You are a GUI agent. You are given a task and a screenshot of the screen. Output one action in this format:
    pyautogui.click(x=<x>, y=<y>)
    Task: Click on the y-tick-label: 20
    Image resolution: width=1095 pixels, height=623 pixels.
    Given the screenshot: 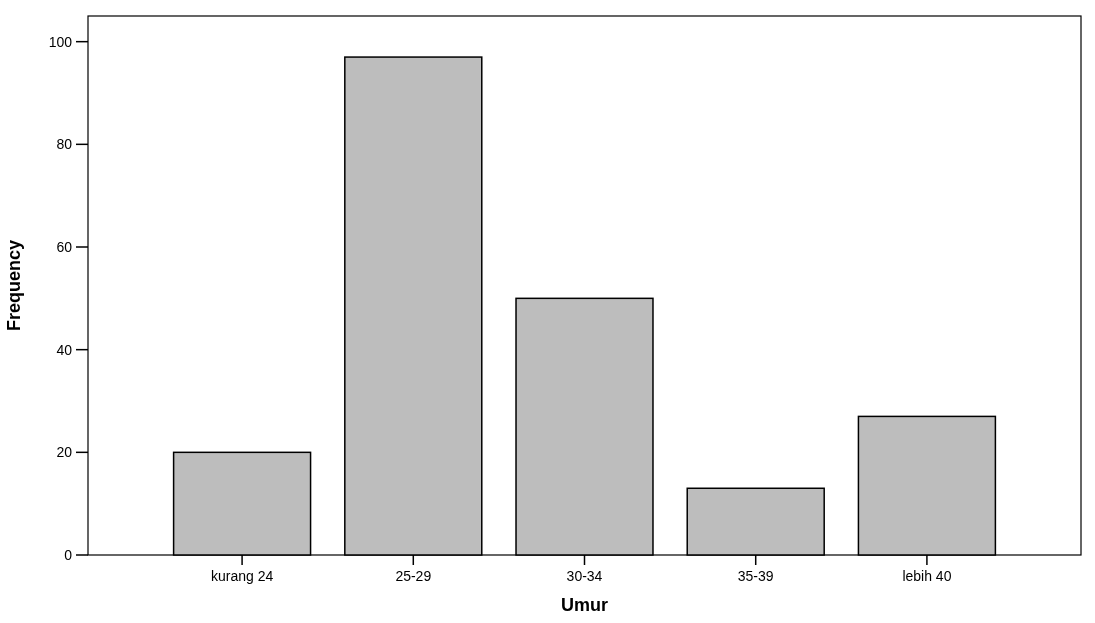 What is the action you would take?
    pyautogui.click(x=64, y=452)
    